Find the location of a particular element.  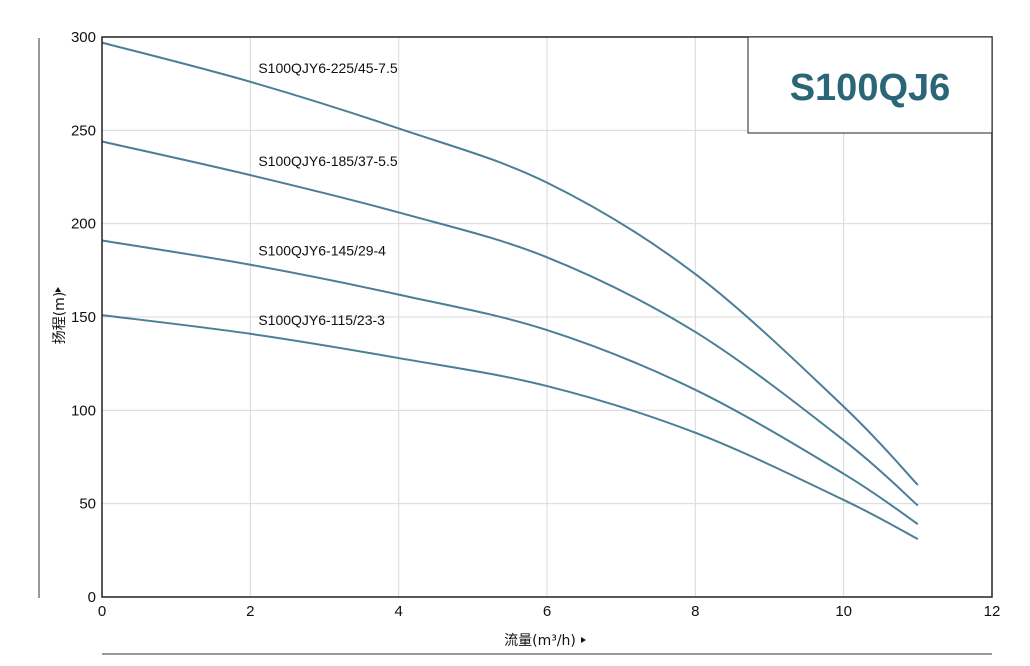

y-axis-arrow is located at coordinates (58, 289).